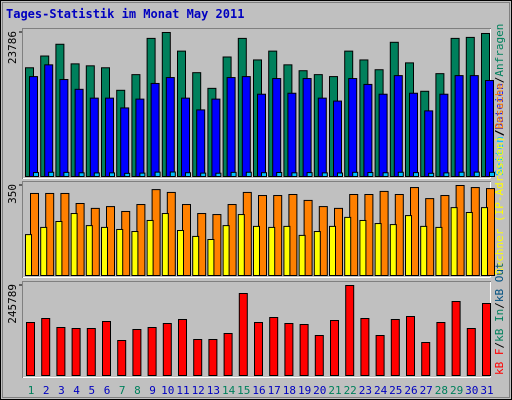 Image resolution: width=512 pixels, height=400 pixels. I want to click on chart-title: Tages-Statistik im Monat May 2011, so click(125, 14).